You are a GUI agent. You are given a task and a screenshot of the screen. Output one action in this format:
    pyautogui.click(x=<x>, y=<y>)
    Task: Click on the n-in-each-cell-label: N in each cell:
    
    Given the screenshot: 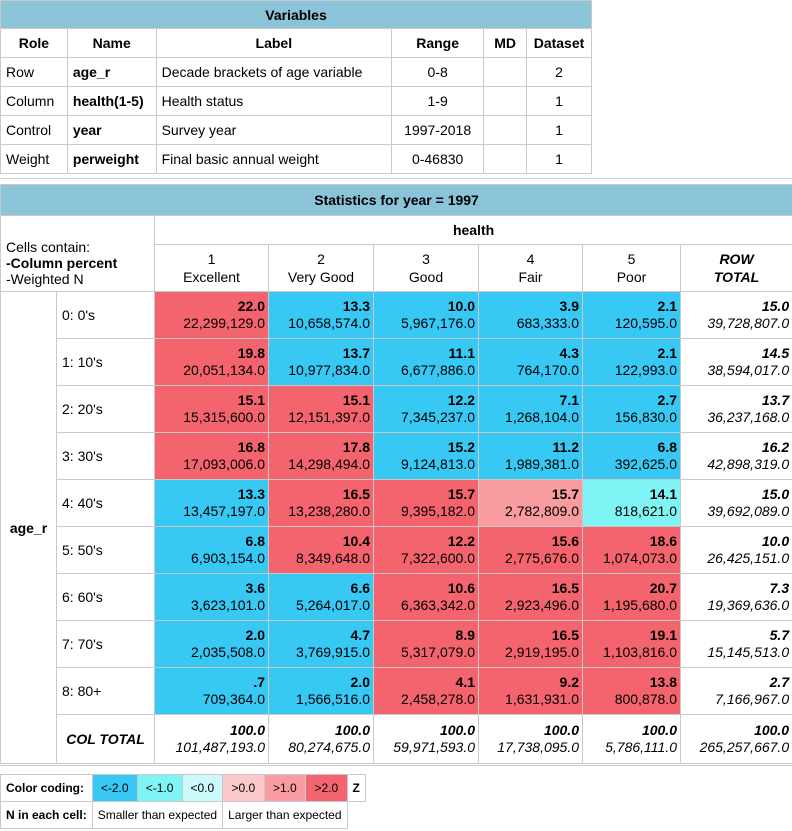 What is the action you would take?
    pyautogui.click(x=46, y=815)
    